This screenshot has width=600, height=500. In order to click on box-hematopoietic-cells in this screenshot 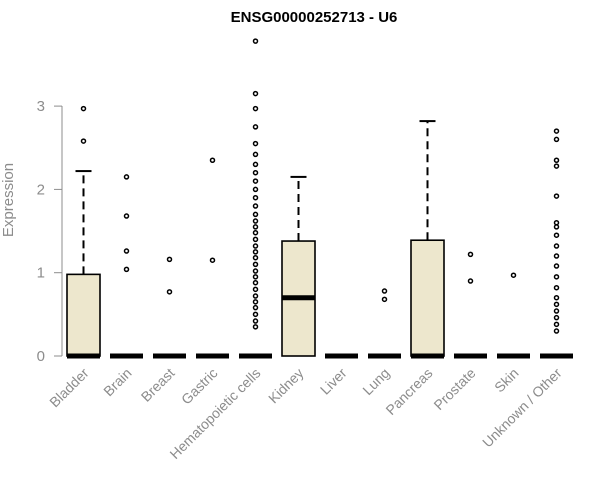, I will do `click(255, 198)`.